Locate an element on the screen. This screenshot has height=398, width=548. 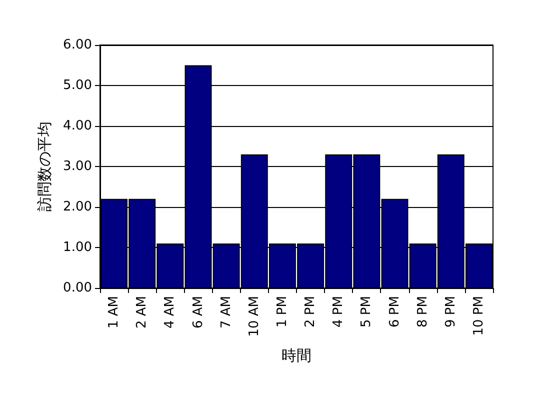
y-tick-label: 4.00 is located at coordinates (77, 126).